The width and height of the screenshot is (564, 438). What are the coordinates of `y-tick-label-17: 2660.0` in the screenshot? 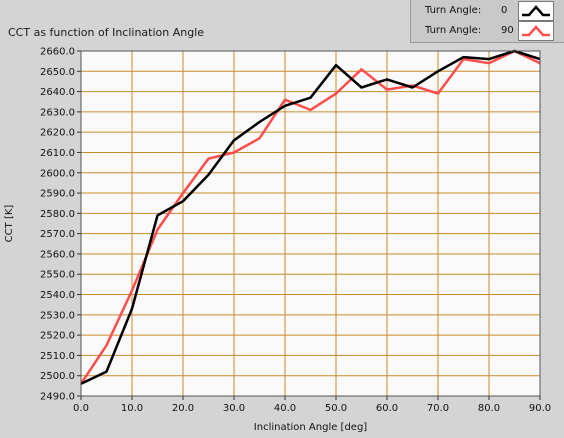 It's located at (57, 52).